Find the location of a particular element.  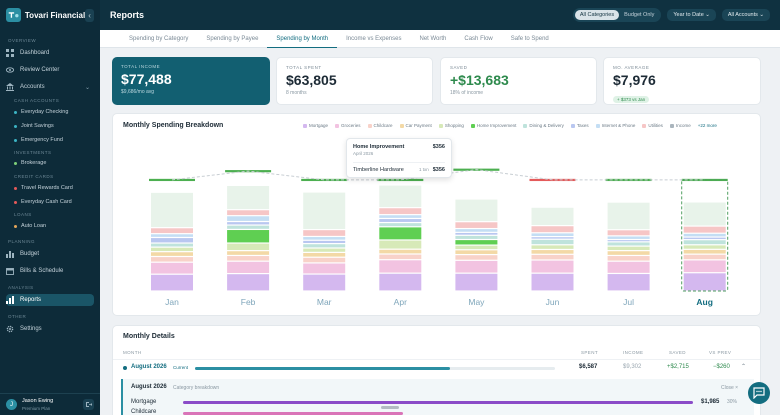

account-travel-rewards: Travel Rewards Card is located at coordinates (43, 188).